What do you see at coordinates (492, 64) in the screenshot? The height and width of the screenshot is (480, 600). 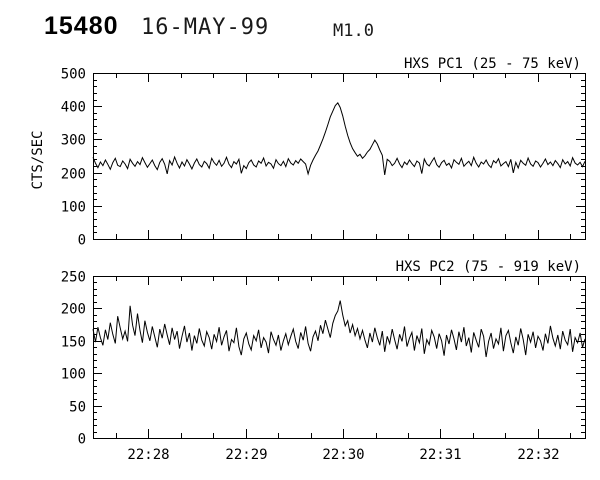 I see `panel-title: HXS PC1 (25 - 75 keV)` at bounding box center [492, 64].